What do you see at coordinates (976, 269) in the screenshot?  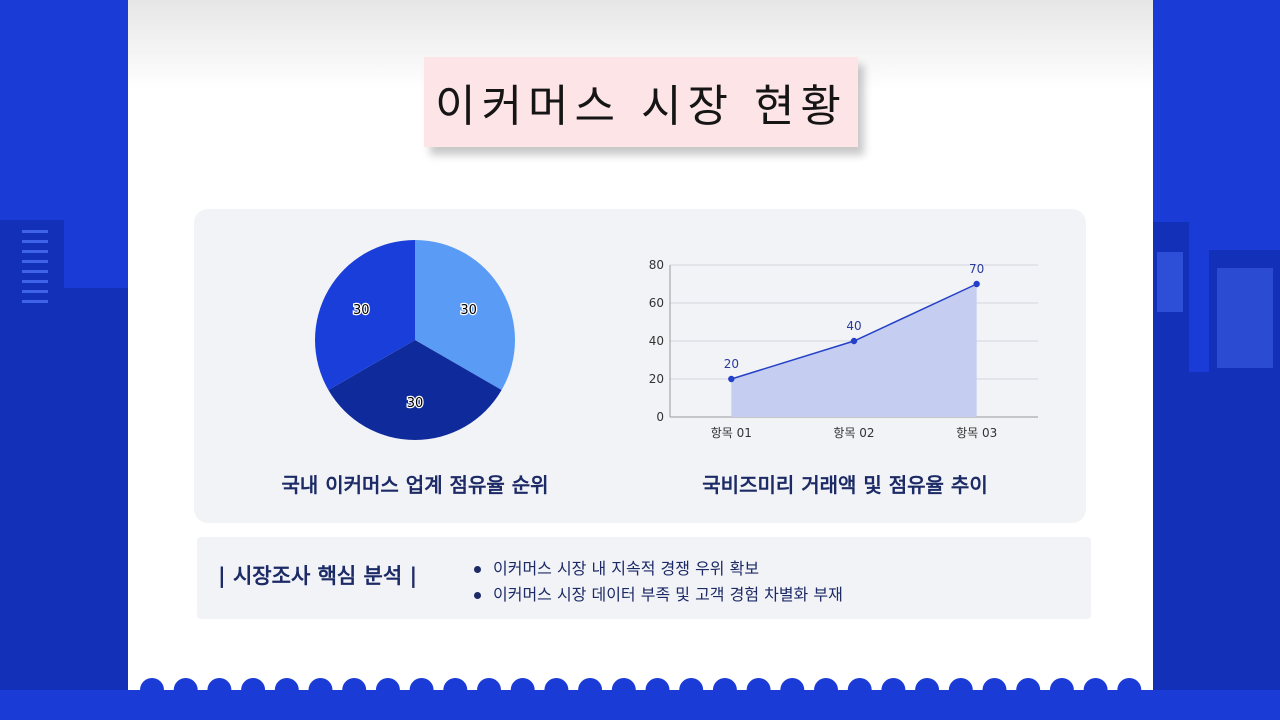 I see `data-label: 70` at bounding box center [976, 269].